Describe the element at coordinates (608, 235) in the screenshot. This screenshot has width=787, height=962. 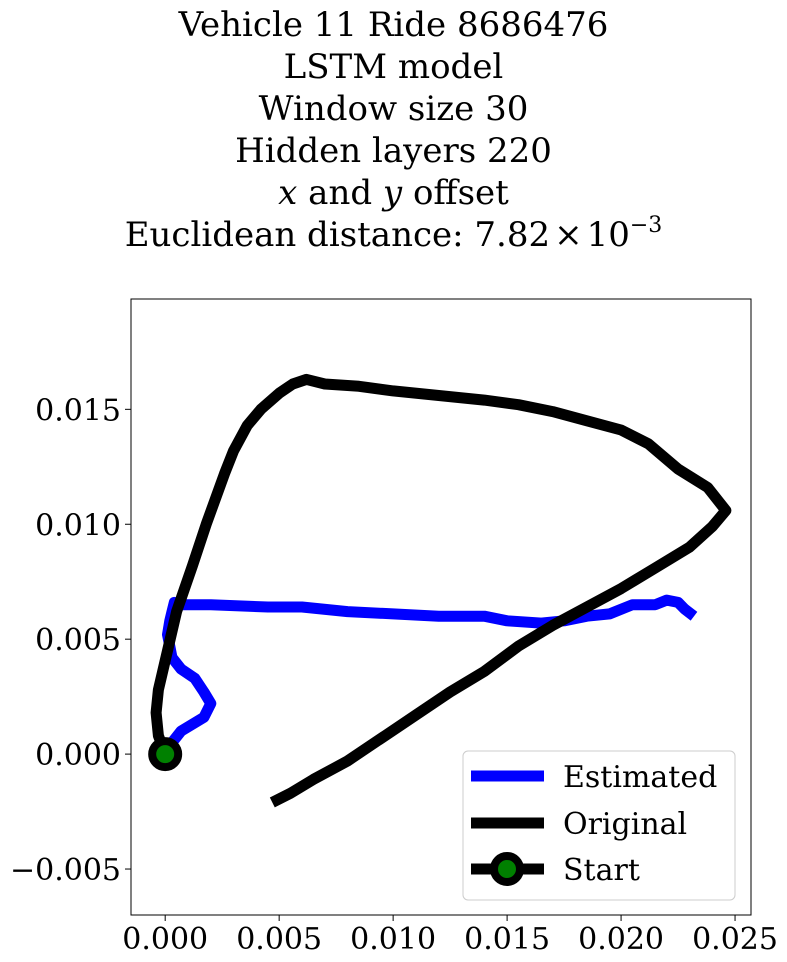
I see `title-base: 10` at that location.